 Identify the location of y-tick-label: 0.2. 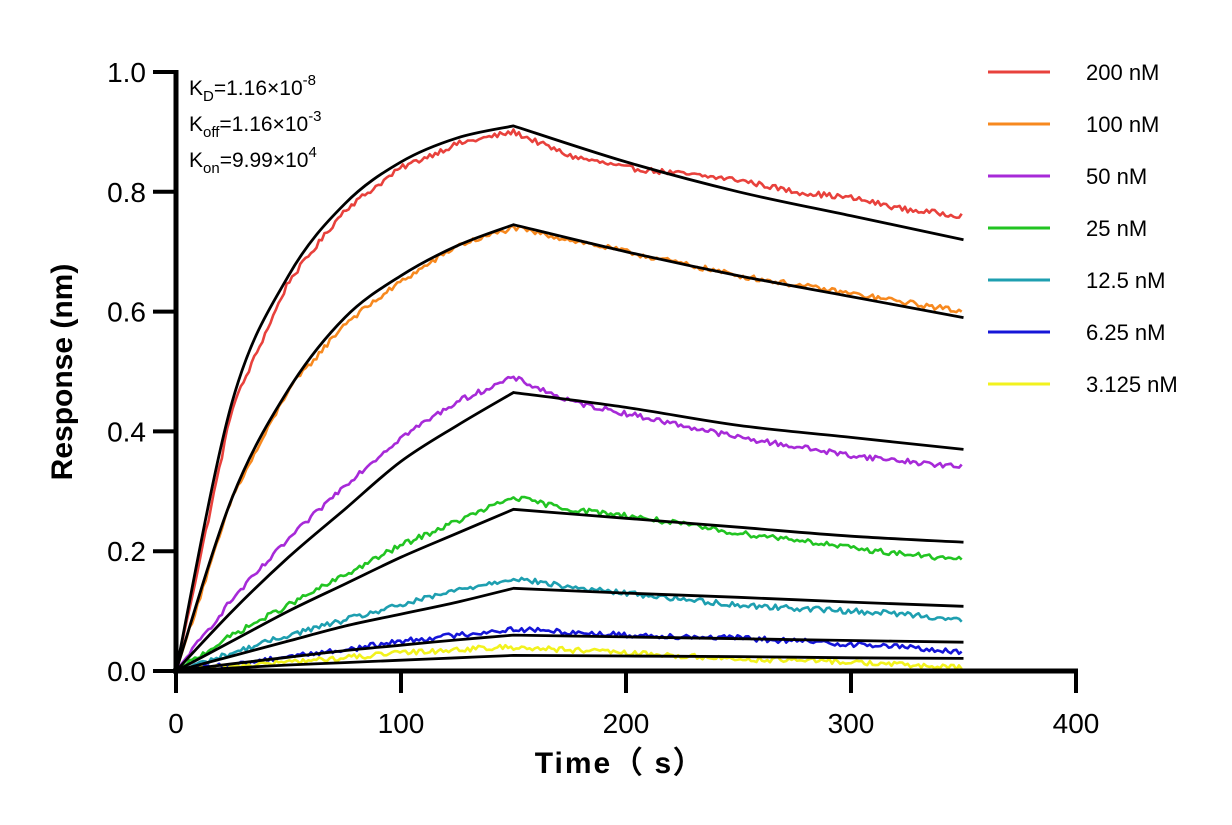
(126, 551).